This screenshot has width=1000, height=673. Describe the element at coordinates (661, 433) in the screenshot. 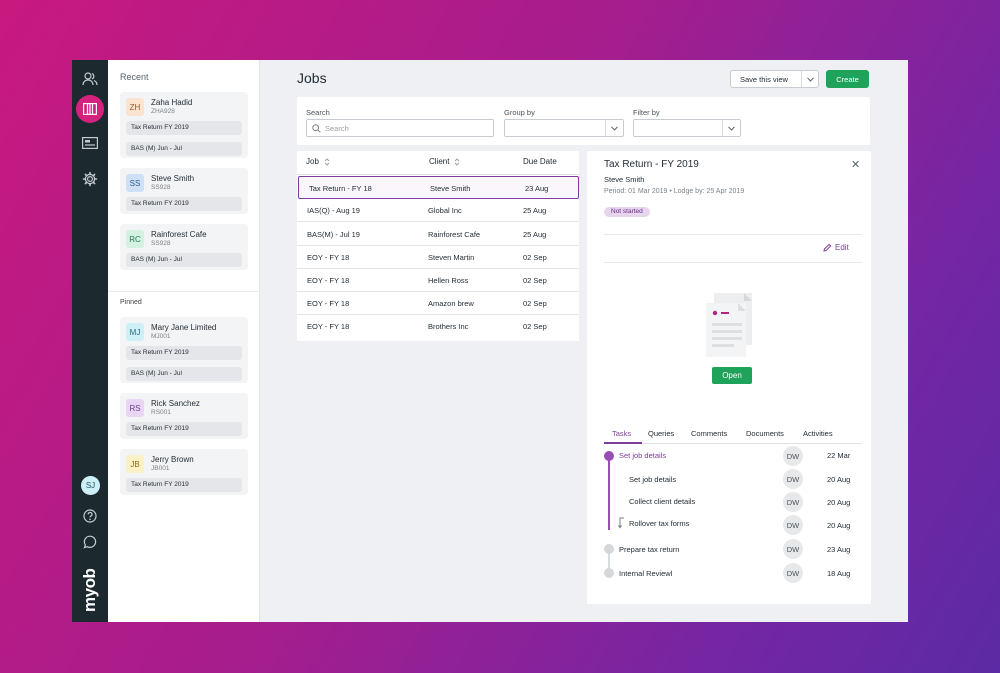

I see `tab-queries: Queries` at that location.